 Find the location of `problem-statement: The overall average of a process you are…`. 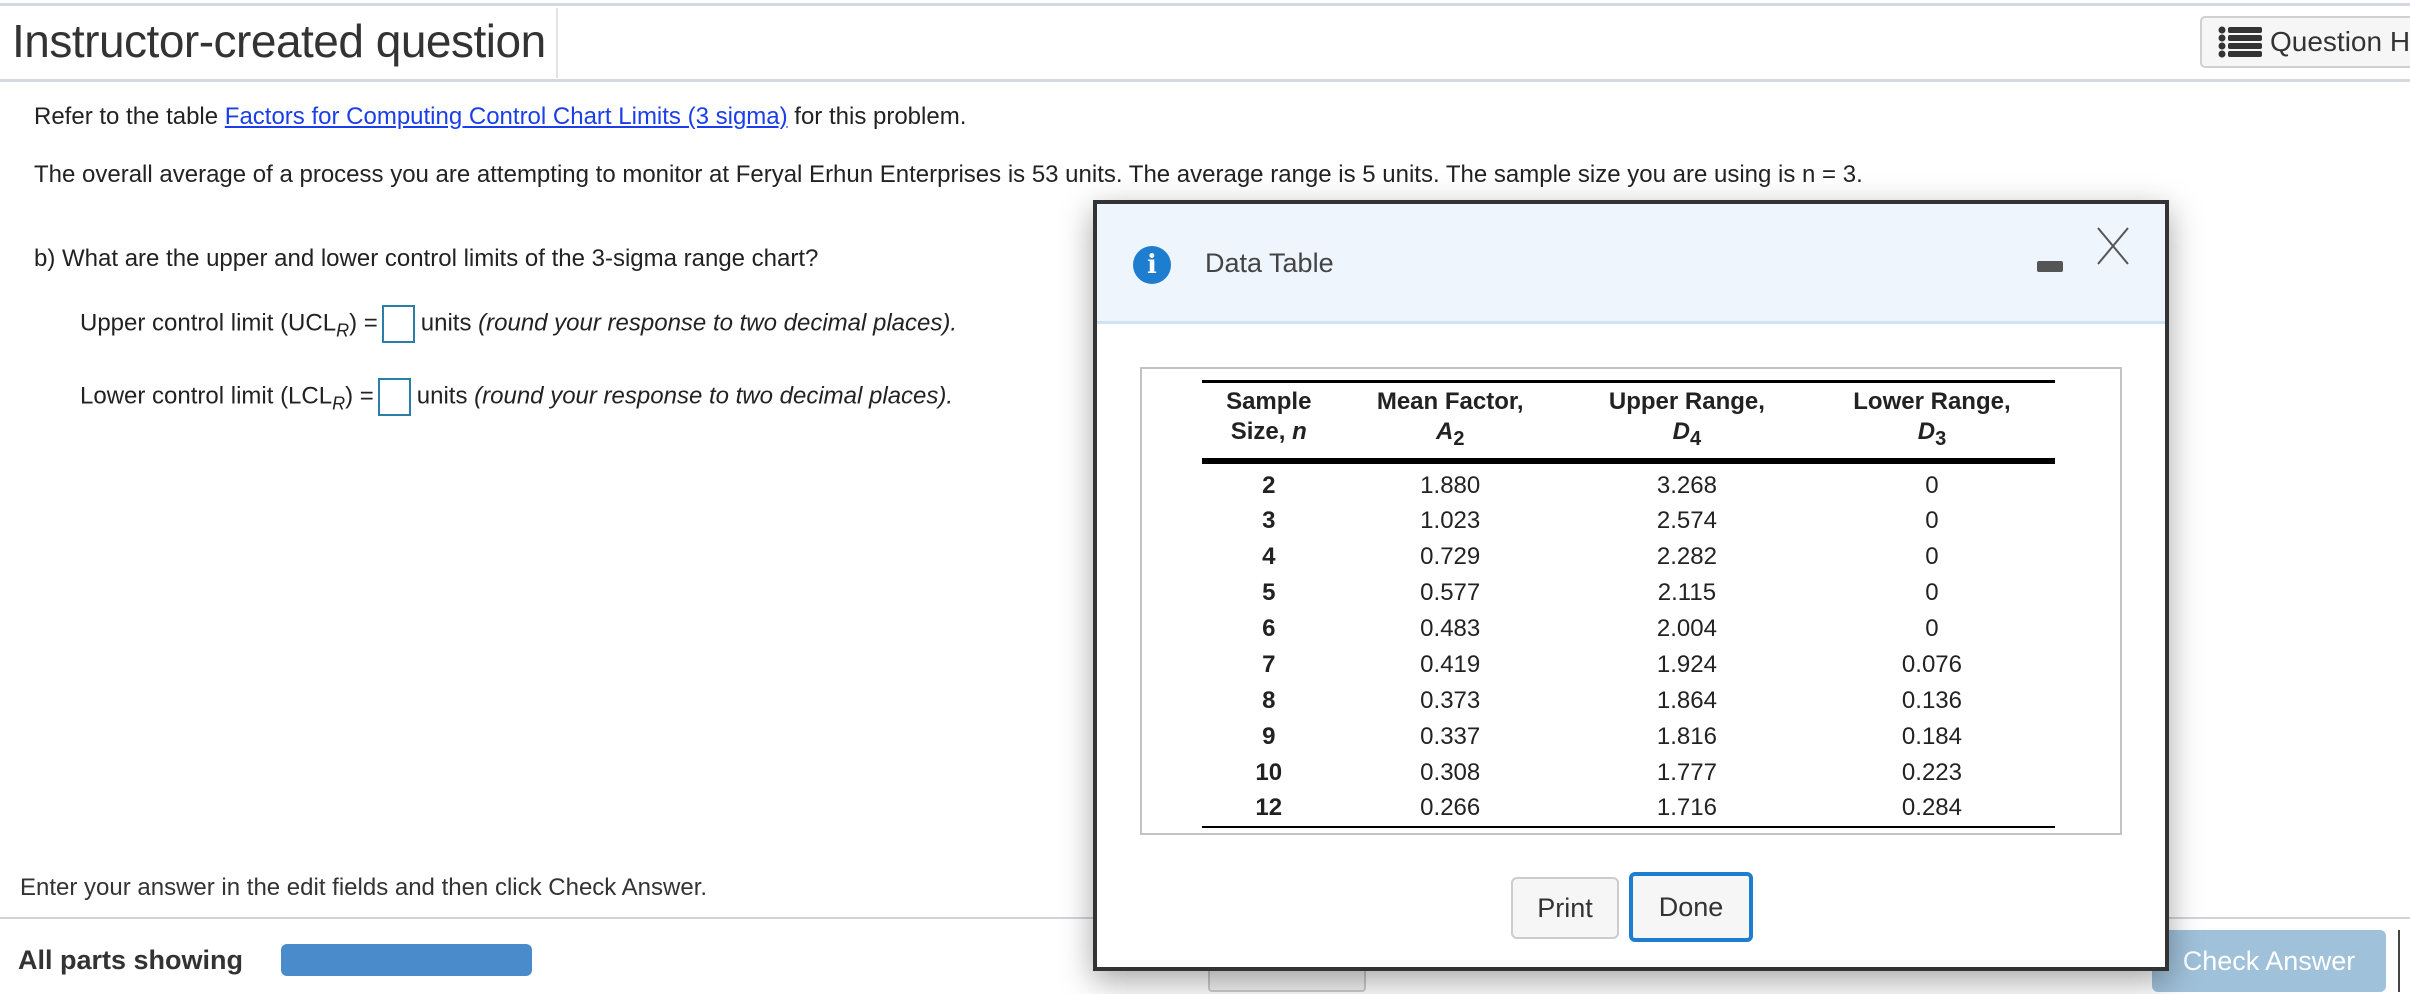

problem-statement: The overall average of a process you are… is located at coordinates (948, 174).